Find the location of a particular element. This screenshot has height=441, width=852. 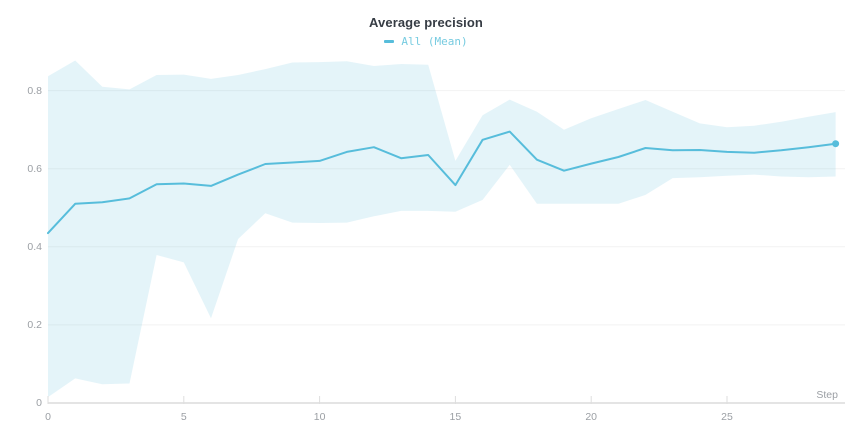

legend-item: All (Mean) is located at coordinates (426, 41).